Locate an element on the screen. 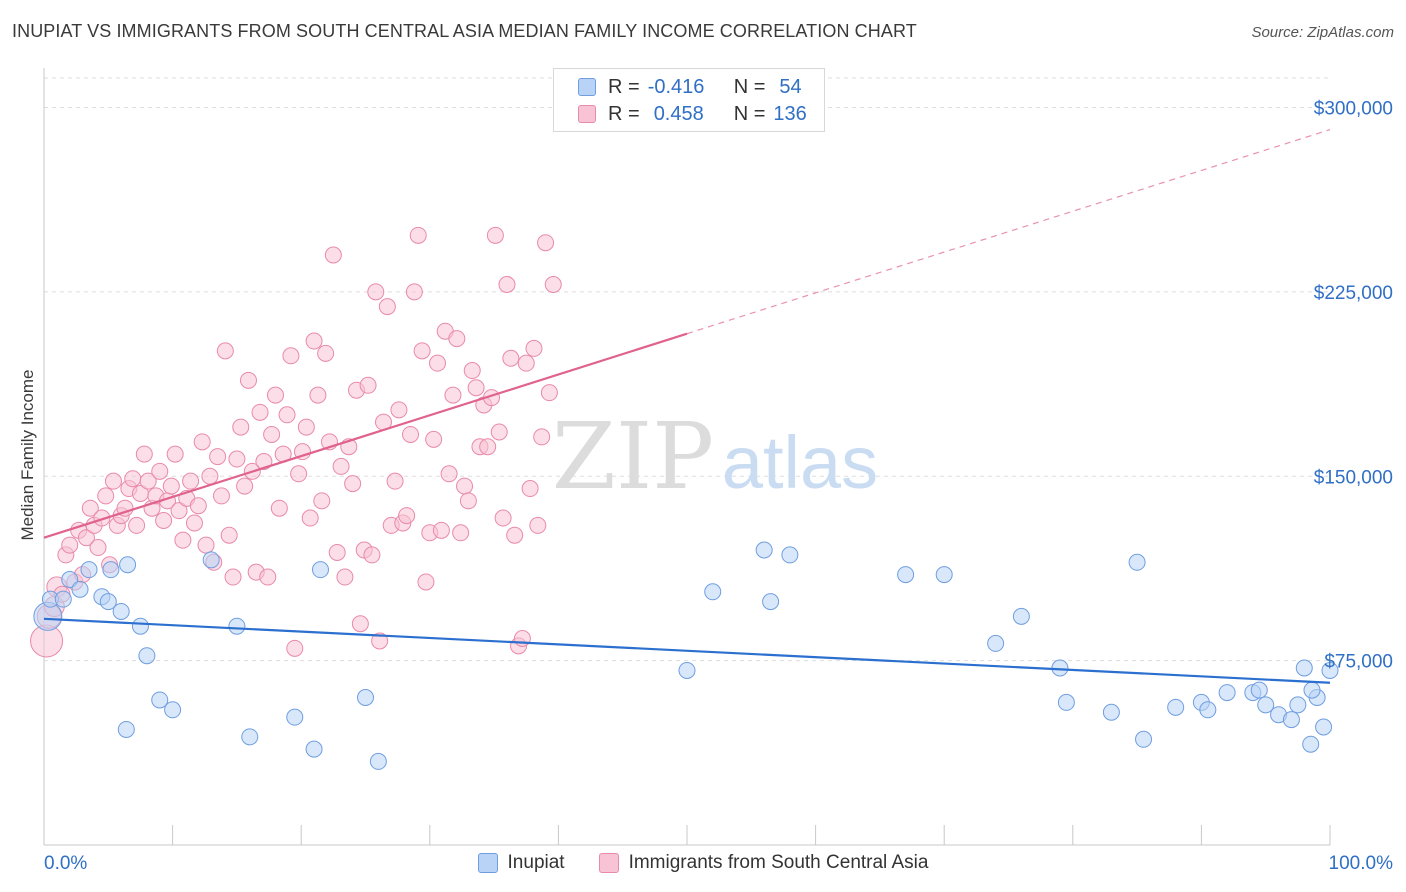 The image size is (1406, 892). trend-line-south-central-asia-extension is located at coordinates (1008, 232).